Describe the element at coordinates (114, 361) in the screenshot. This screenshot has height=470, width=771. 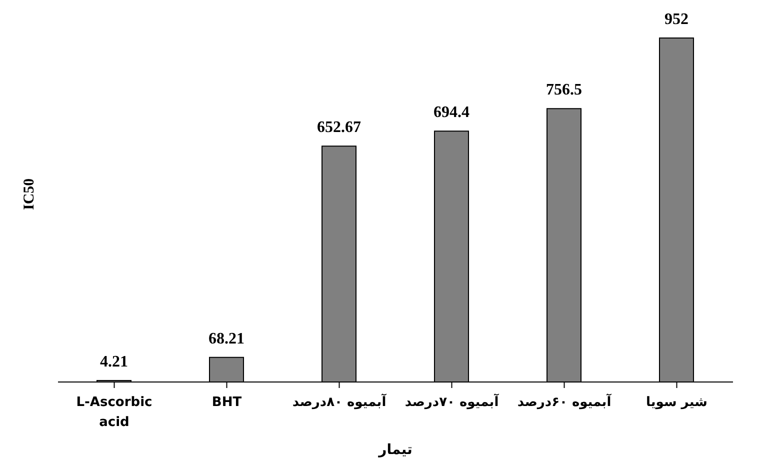
I see `data-label: 4.21` at that location.